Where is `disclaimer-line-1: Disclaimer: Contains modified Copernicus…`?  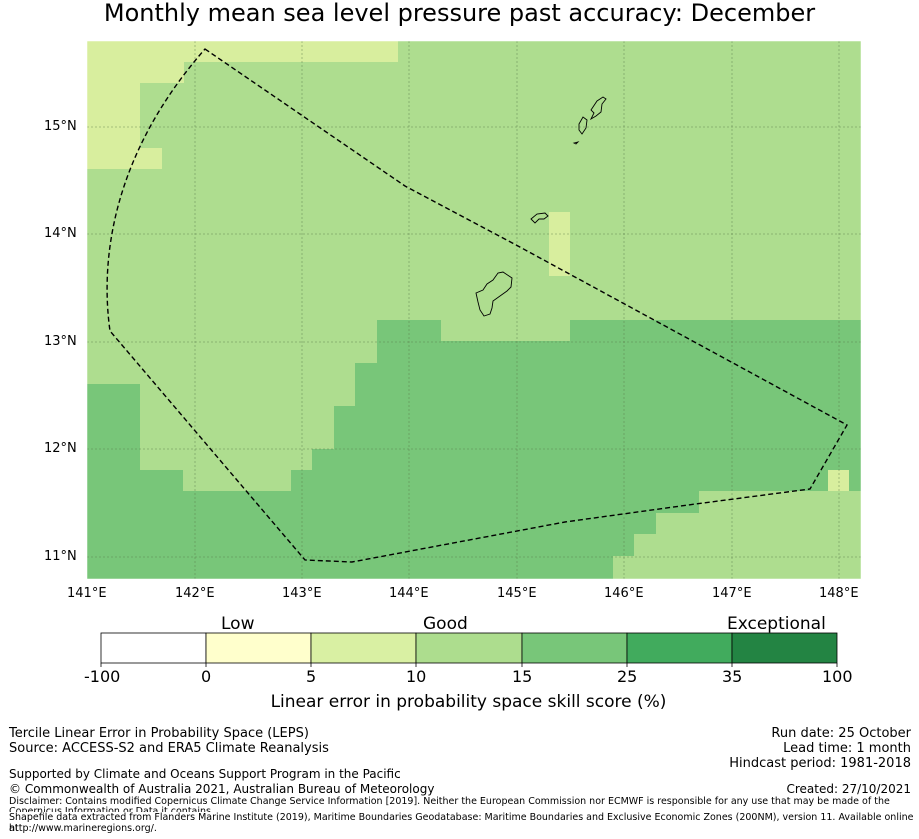 disclaimer-line-1: Disclaimer: Contains modified Copernicus… is located at coordinates (449, 801).